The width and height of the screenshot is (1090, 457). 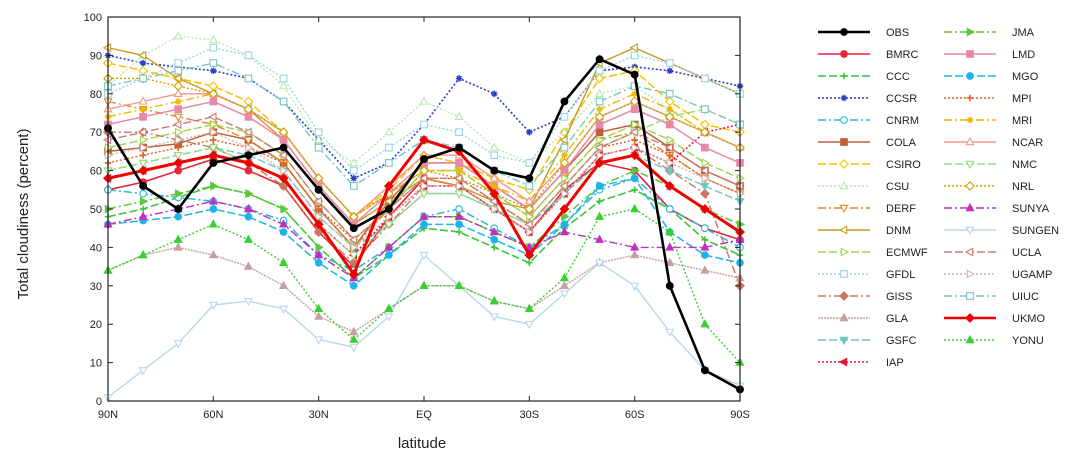 I want to click on legend-item: MPI, so click(x=988, y=99).